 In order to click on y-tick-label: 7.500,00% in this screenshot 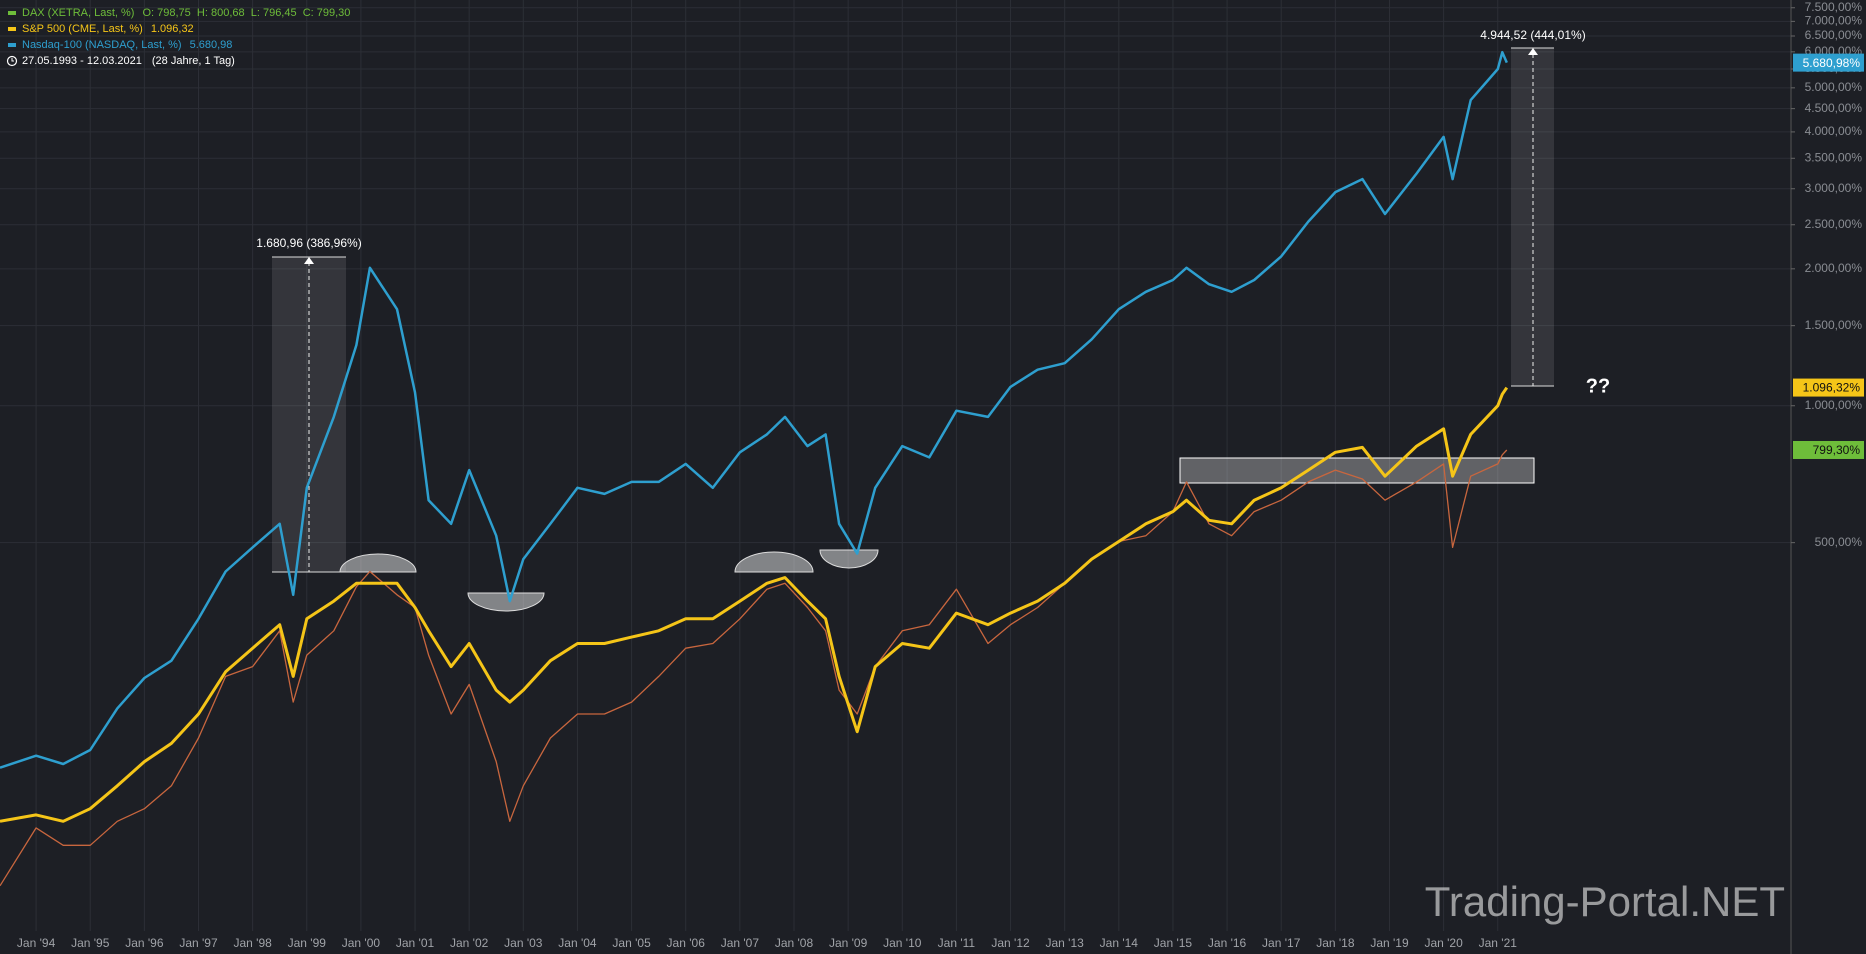, I will do `click(1834, 7)`.